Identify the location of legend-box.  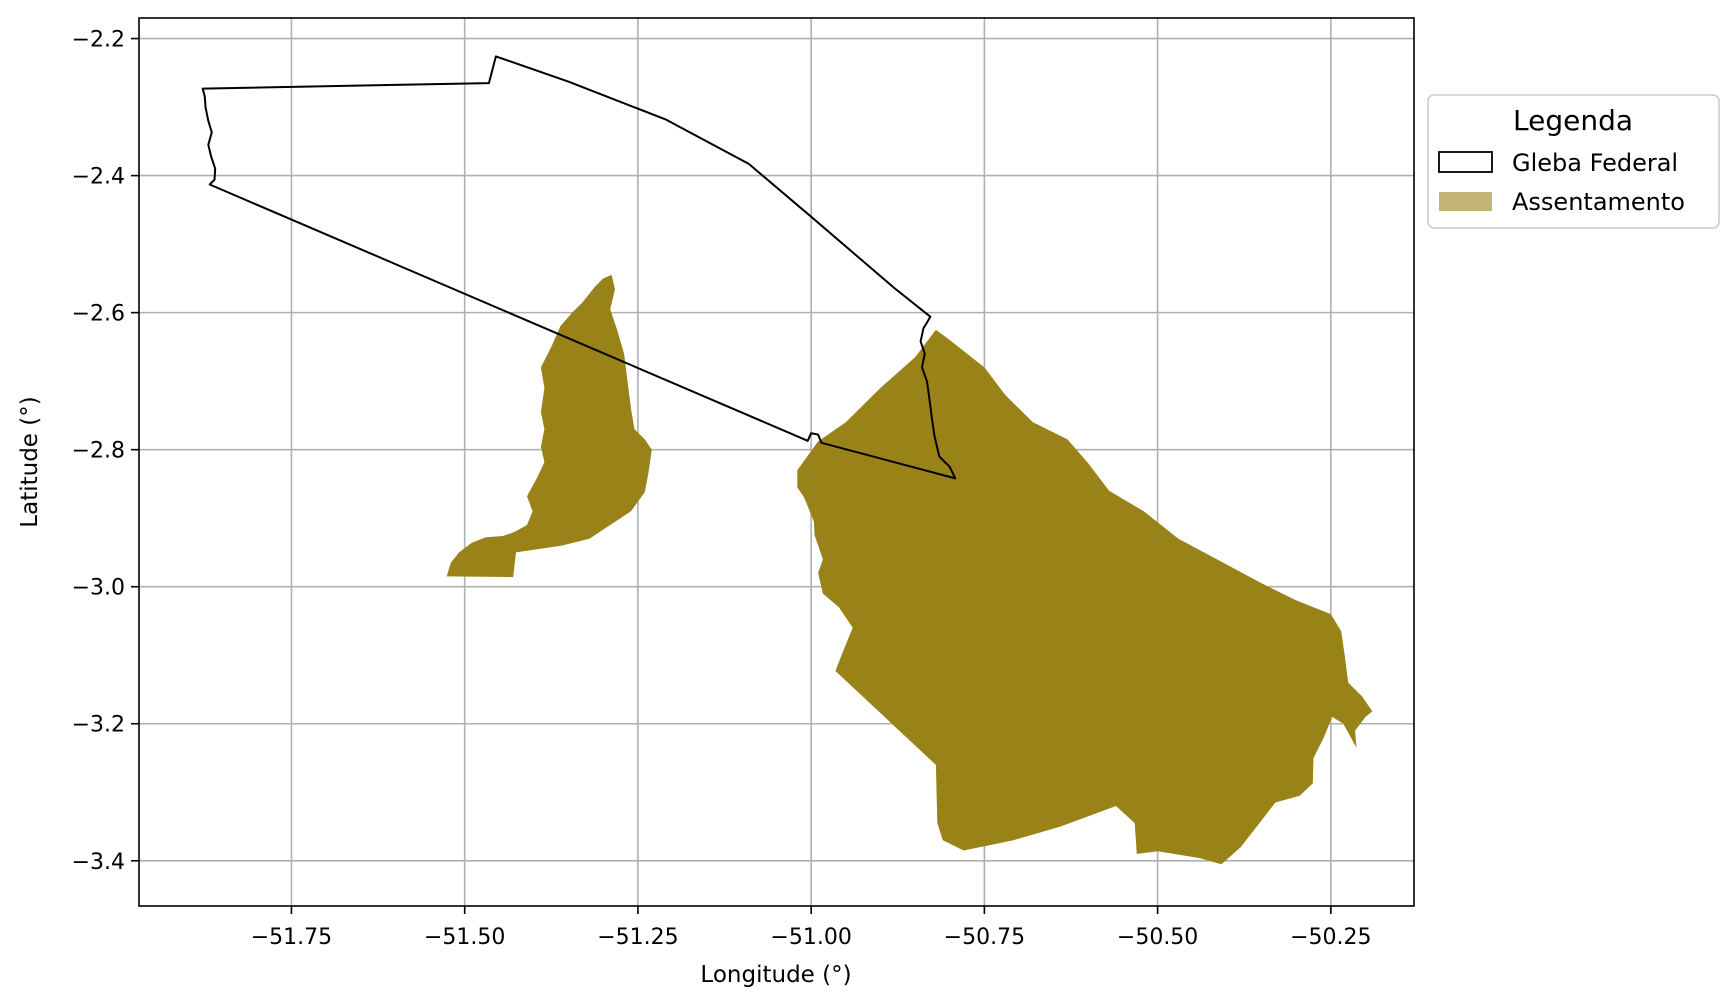
(1573, 161).